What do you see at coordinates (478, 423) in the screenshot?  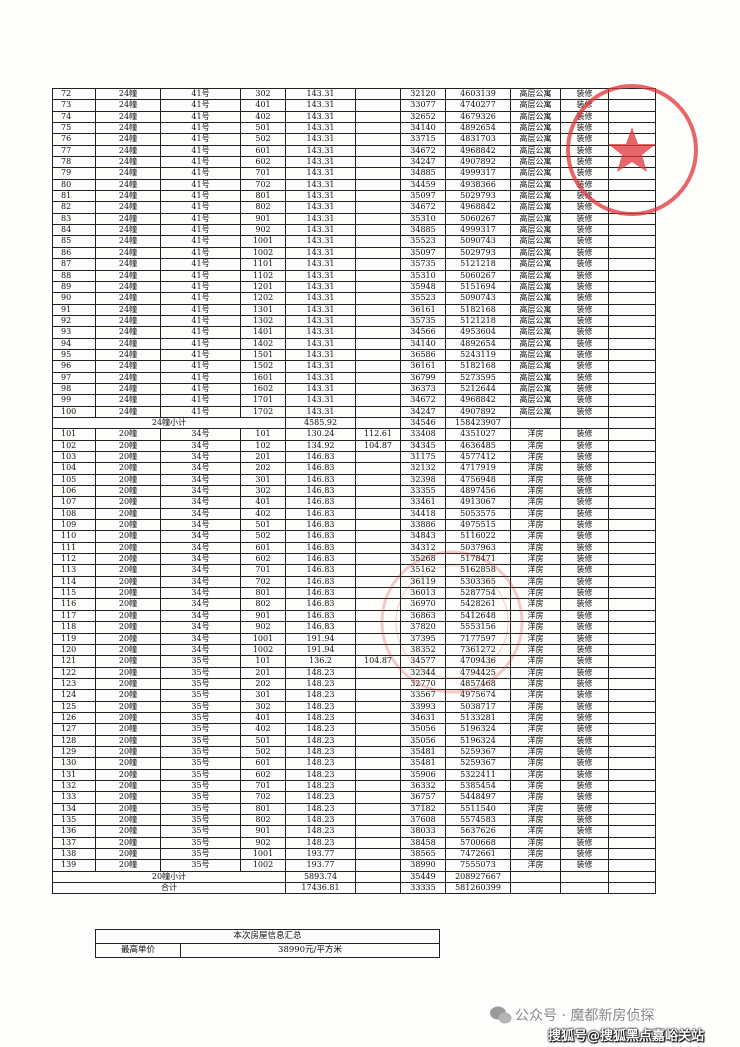 I see `subtotal-total: 158423907` at bounding box center [478, 423].